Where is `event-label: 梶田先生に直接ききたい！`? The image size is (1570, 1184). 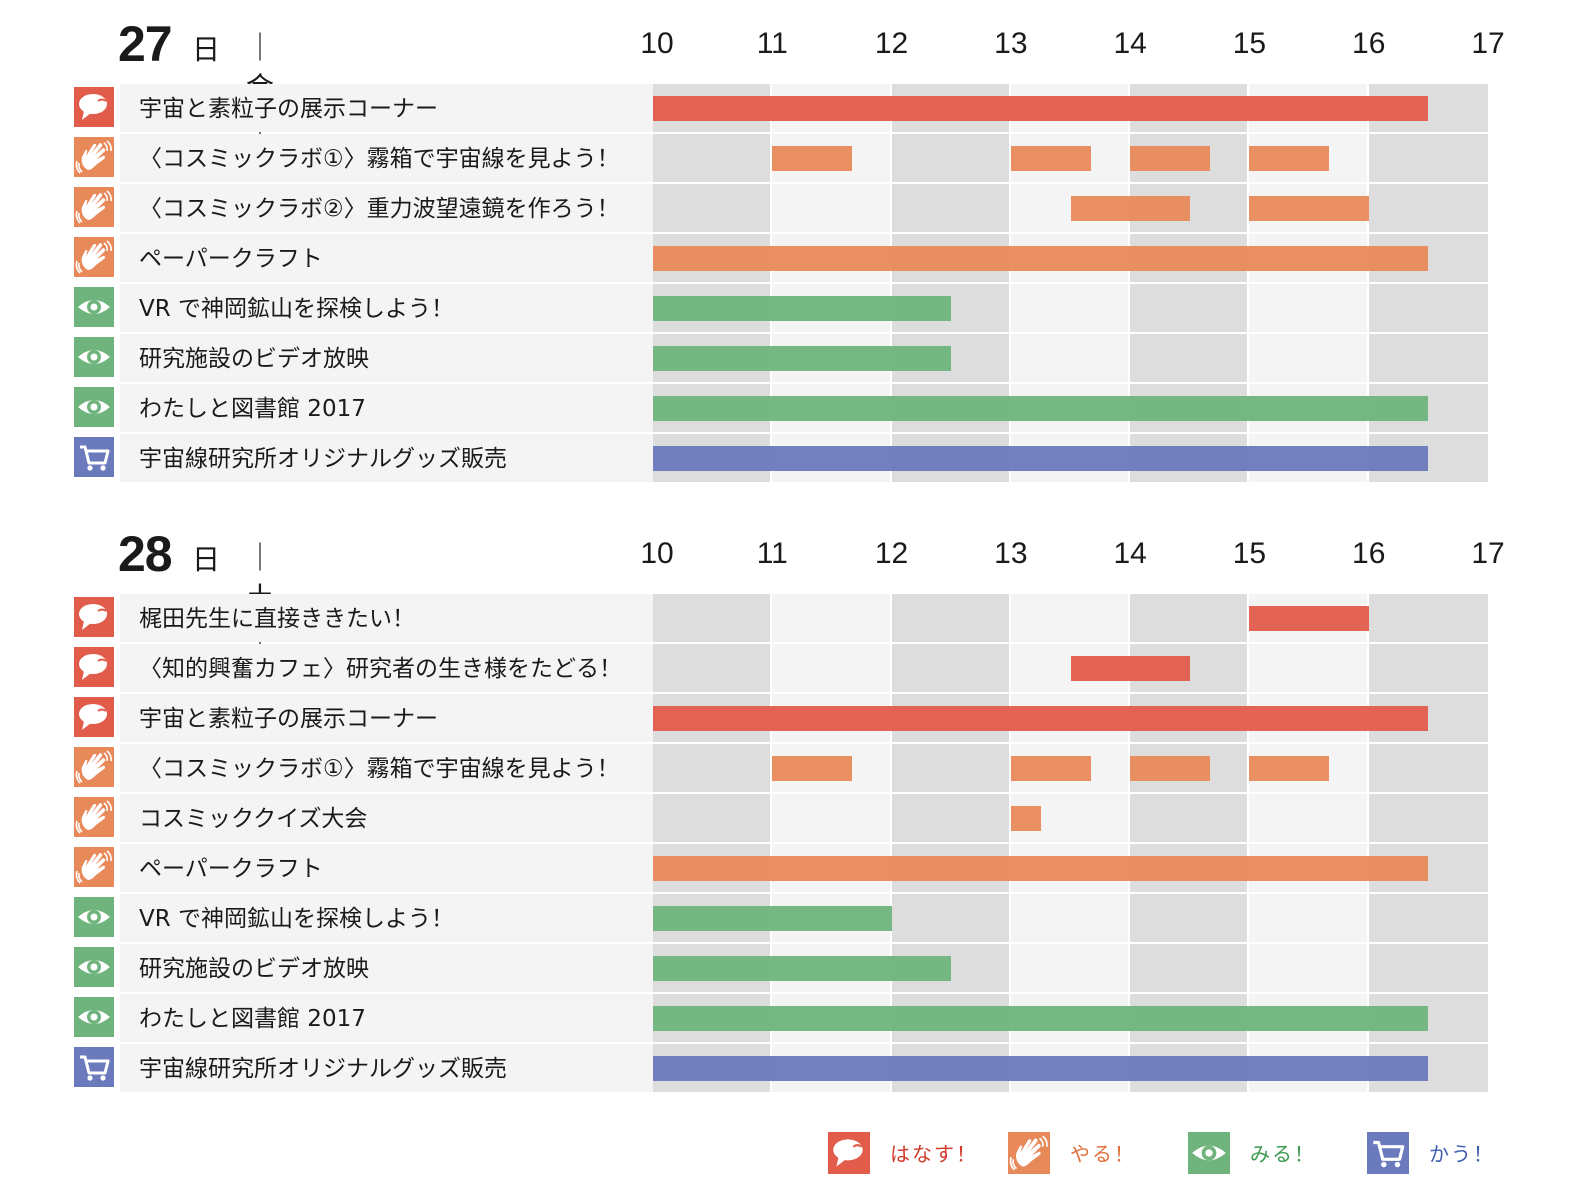
event-label: 梶田先生に直接ききたい！ is located at coordinates (277, 619).